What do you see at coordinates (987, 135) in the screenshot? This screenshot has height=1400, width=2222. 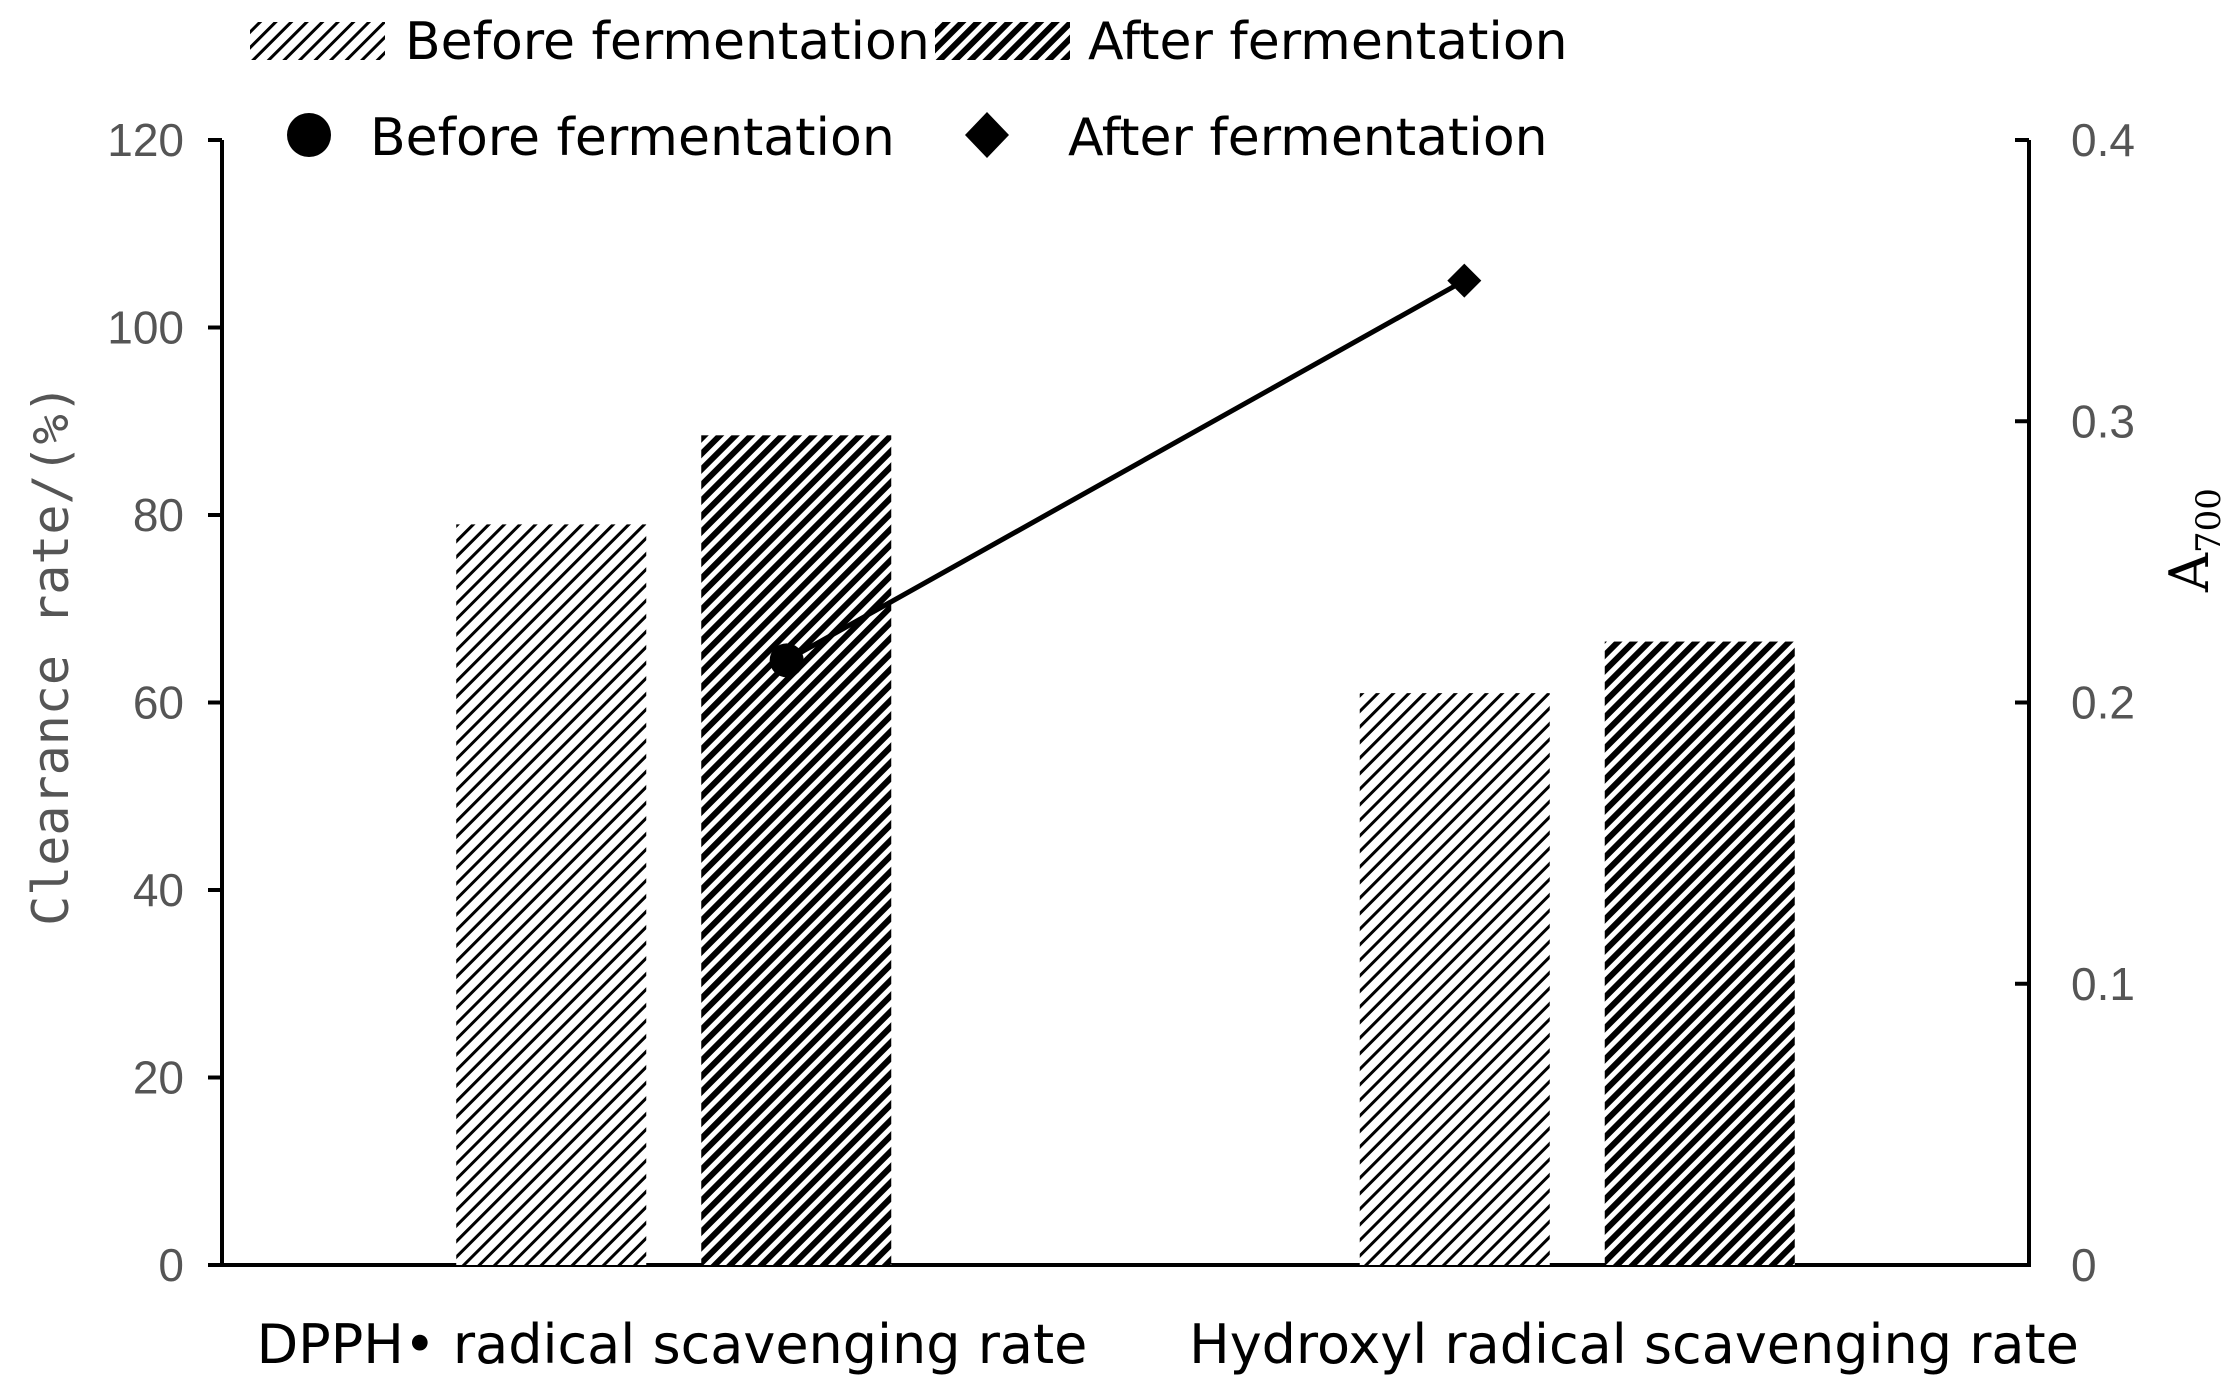 I see `legend-diamond-marker-icon` at bounding box center [987, 135].